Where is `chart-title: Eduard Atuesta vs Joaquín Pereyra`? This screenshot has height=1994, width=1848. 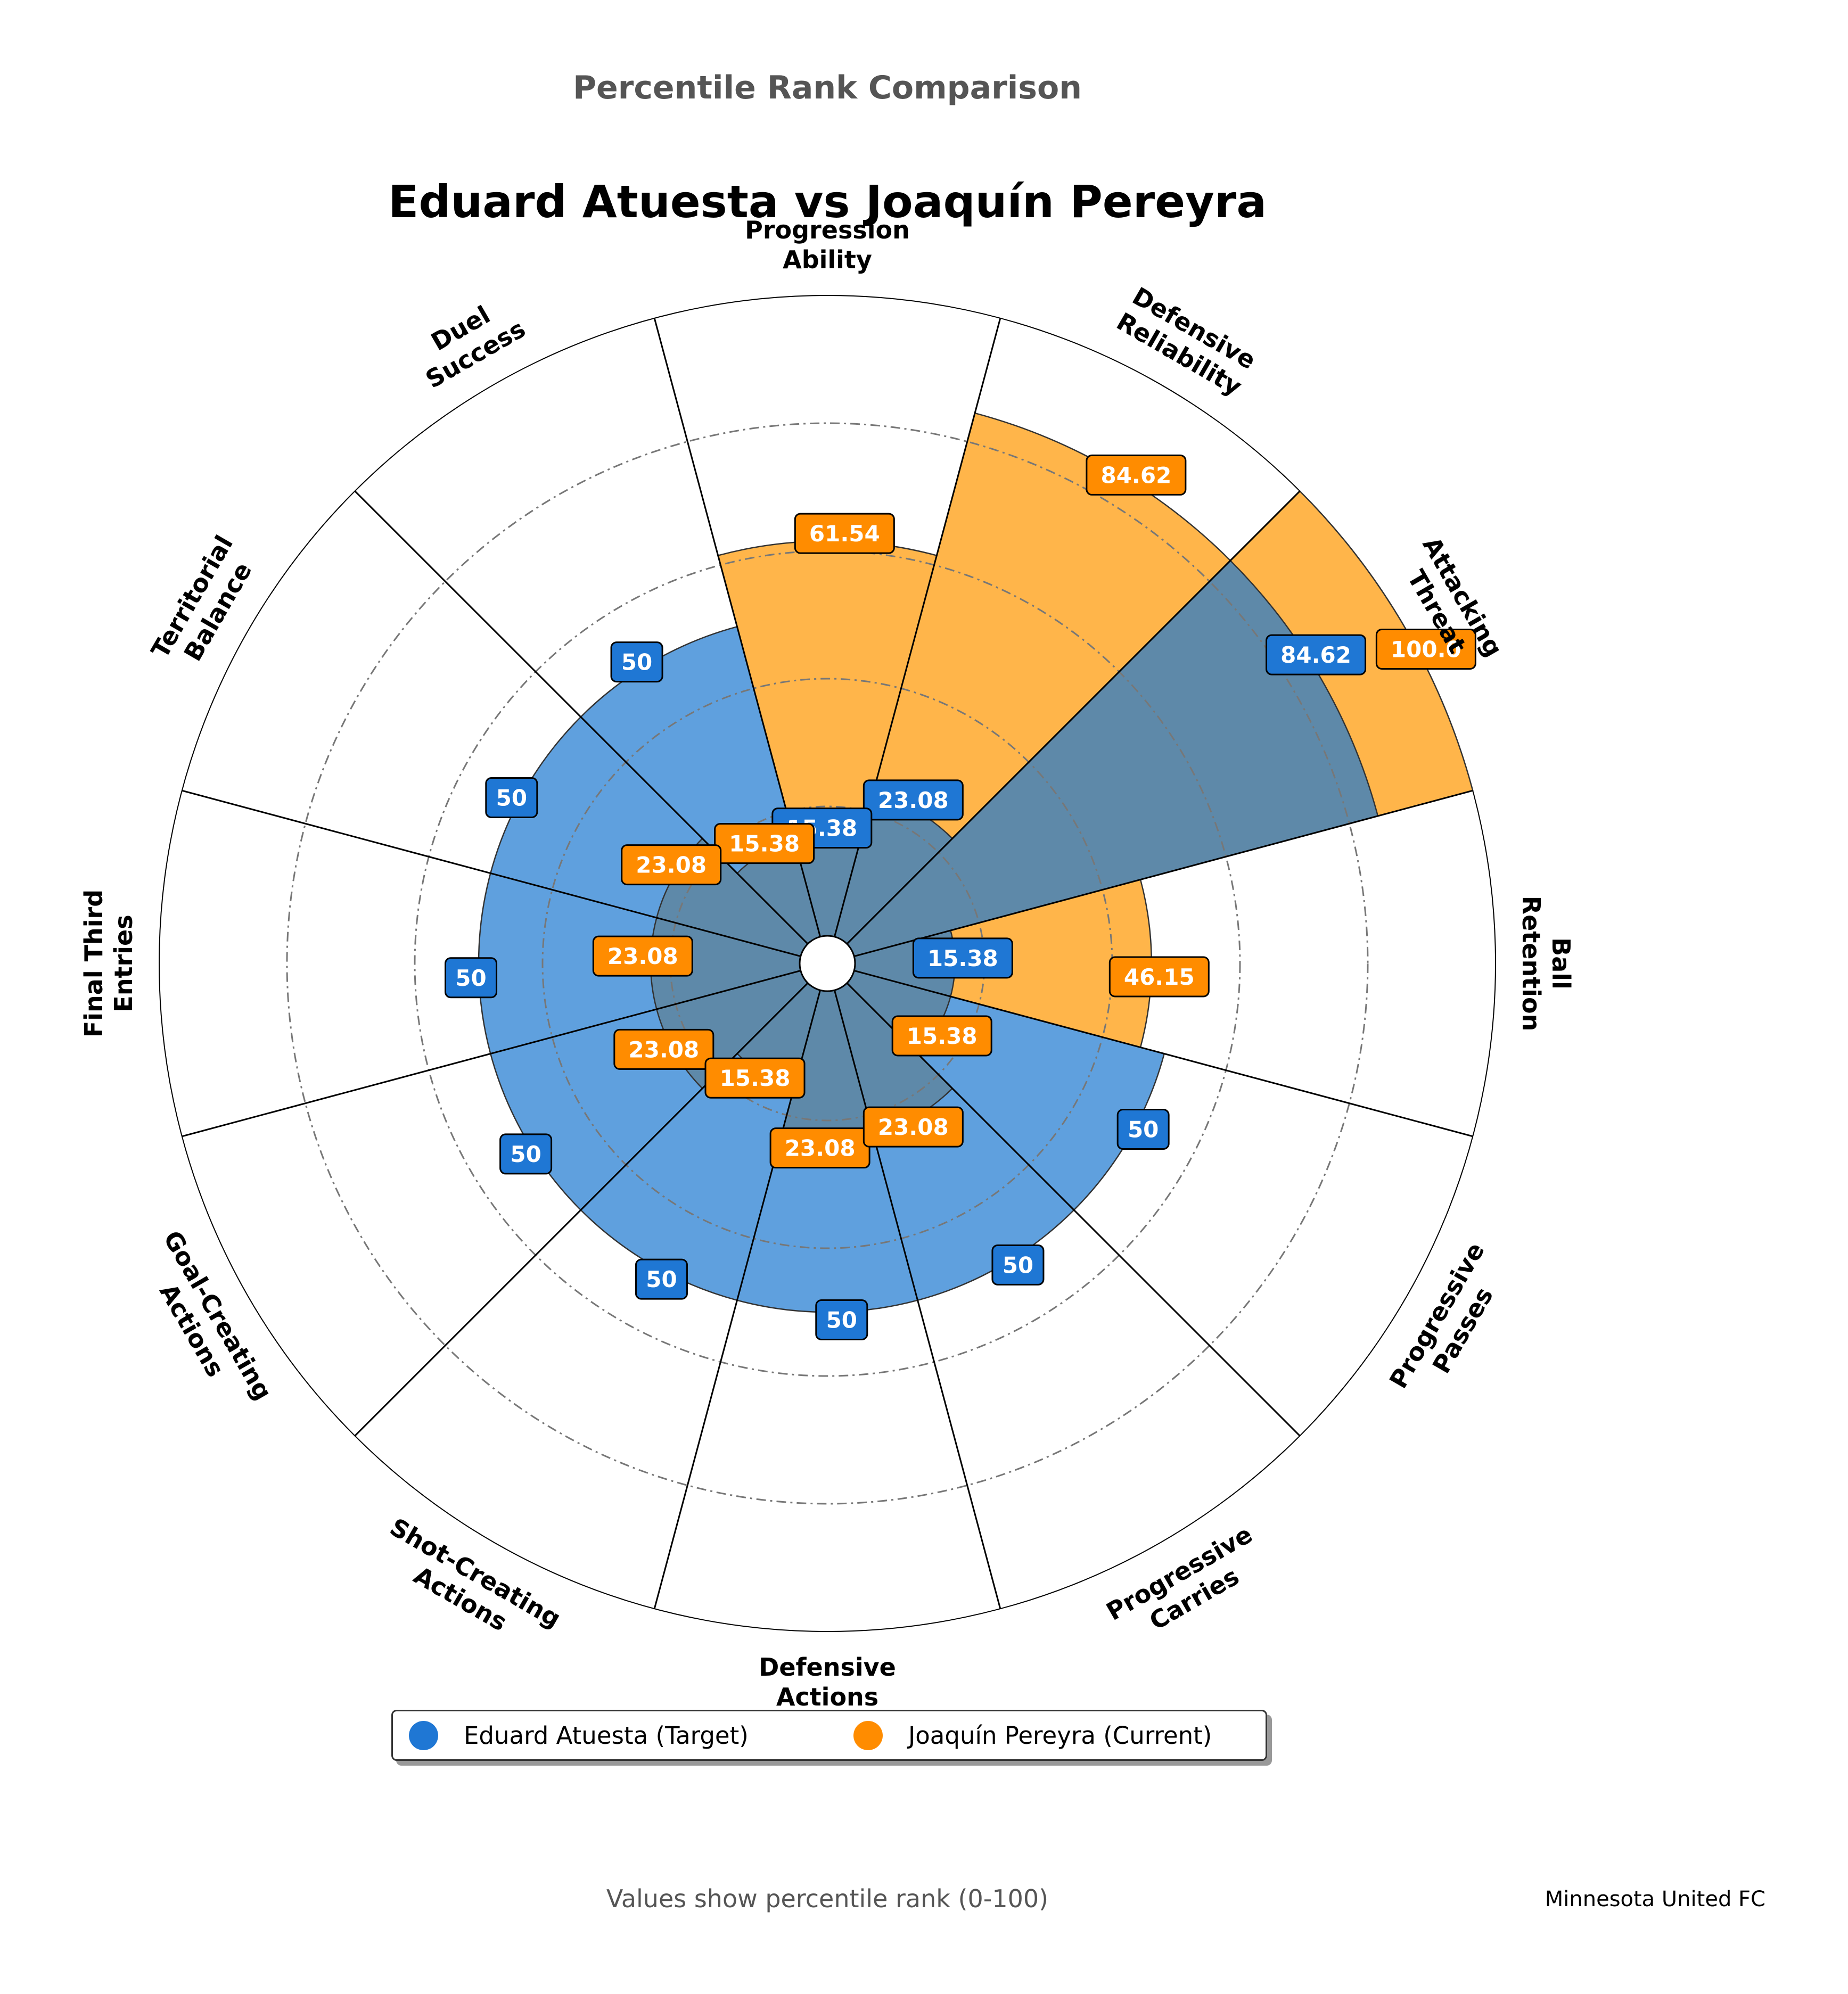 chart-title: Eduard Atuesta vs Joaquín Pereyra is located at coordinates (827, 202).